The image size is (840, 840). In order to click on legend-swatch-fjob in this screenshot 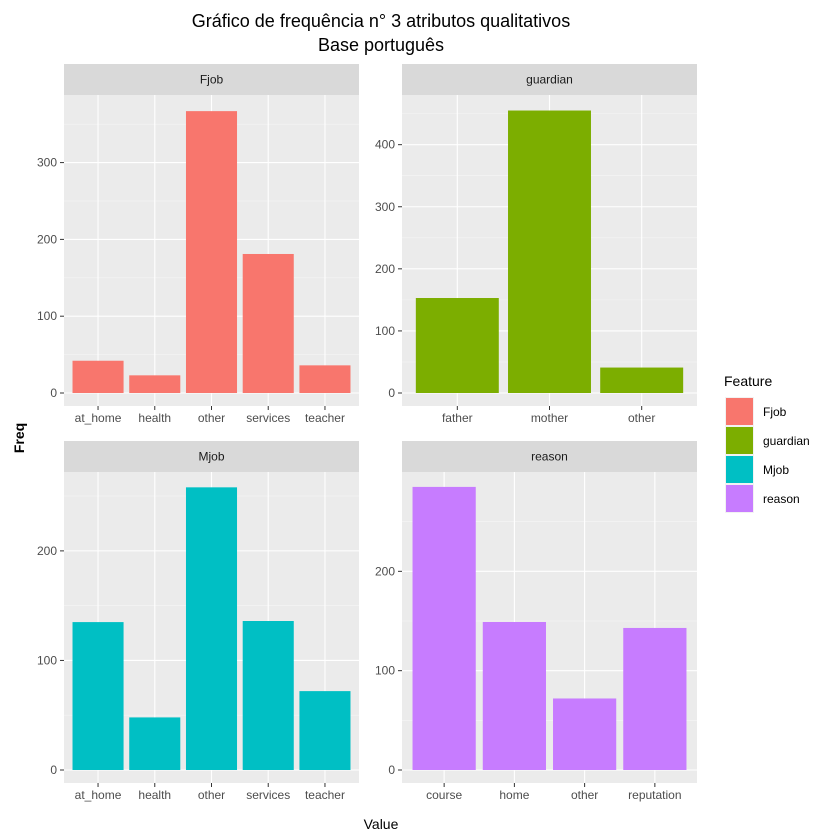, I will do `click(739, 411)`.